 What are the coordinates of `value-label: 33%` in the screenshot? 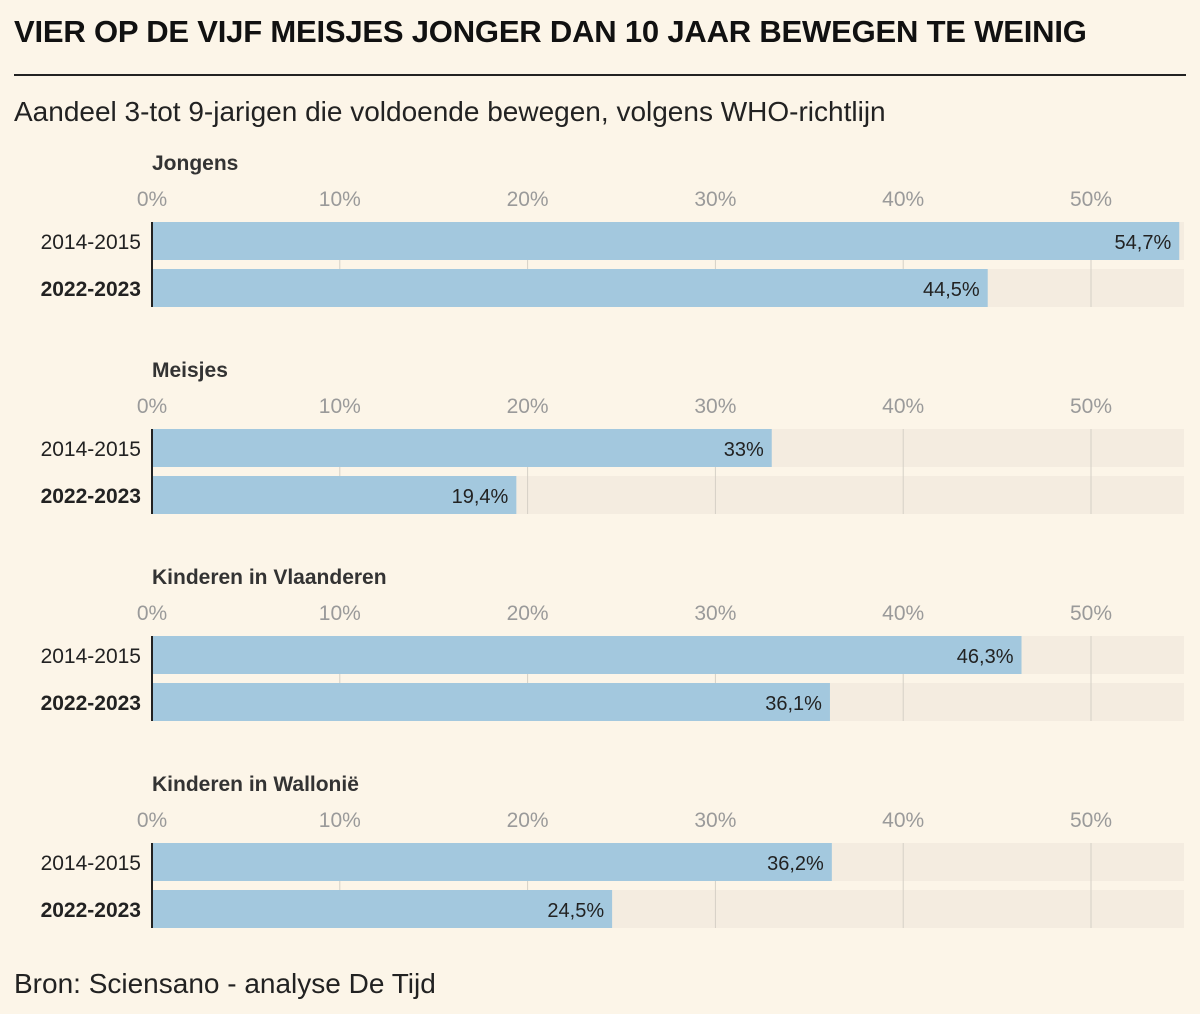 It's located at (744, 450).